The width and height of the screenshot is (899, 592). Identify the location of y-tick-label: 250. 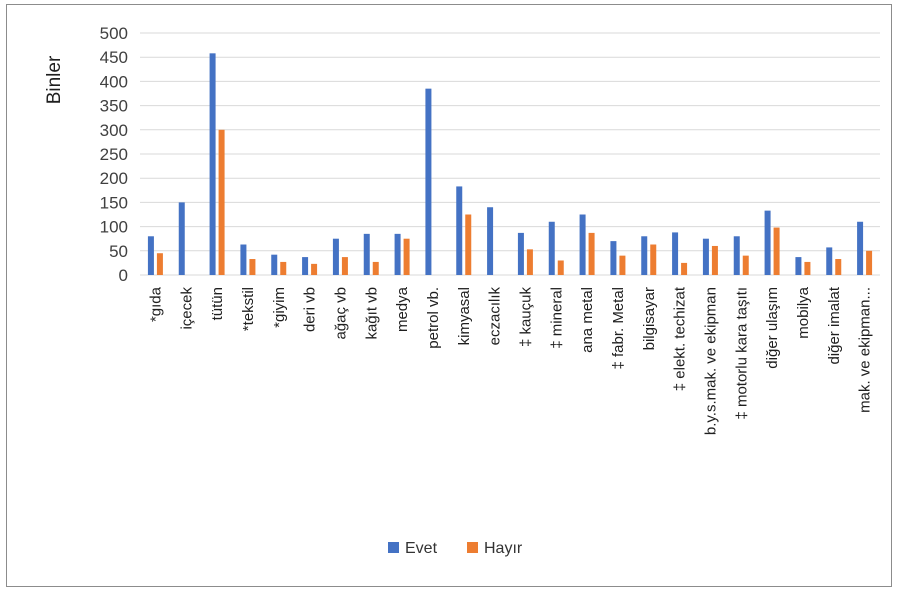
(114, 154).